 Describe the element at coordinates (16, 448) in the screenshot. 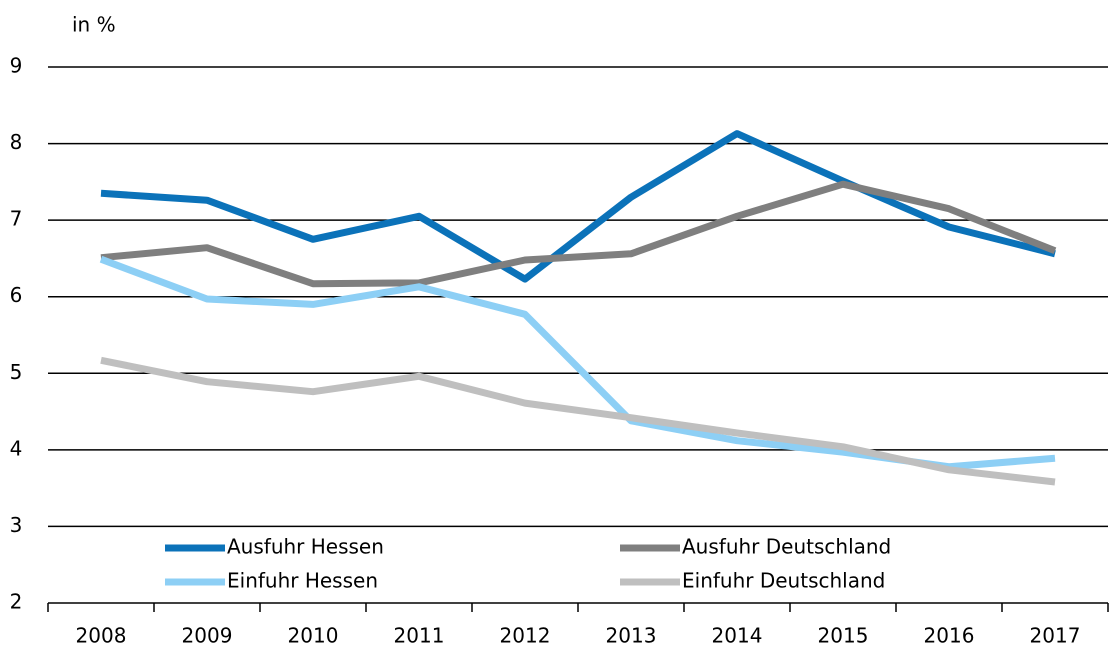

I see `y-tick-label: 4` at that location.